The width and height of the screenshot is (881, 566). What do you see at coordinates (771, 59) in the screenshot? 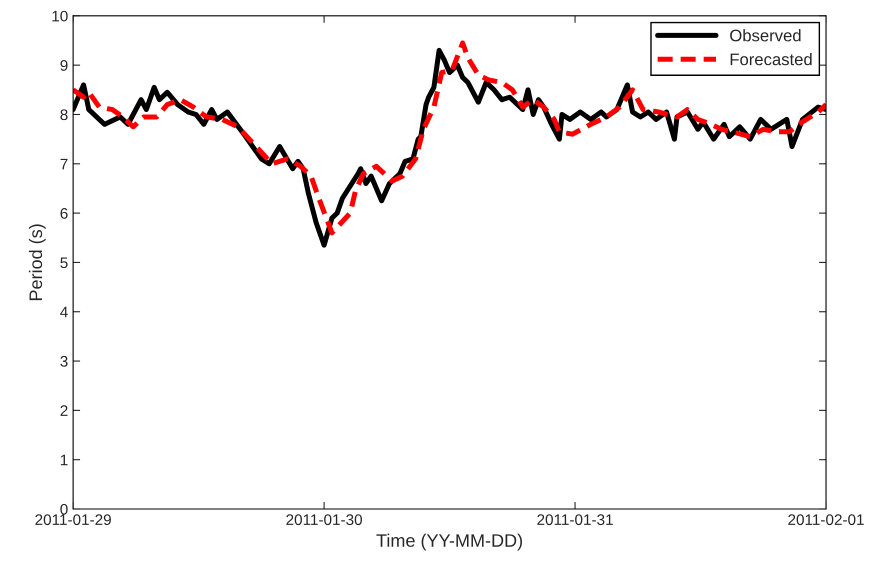
I see `legend-label: Forecasted` at bounding box center [771, 59].